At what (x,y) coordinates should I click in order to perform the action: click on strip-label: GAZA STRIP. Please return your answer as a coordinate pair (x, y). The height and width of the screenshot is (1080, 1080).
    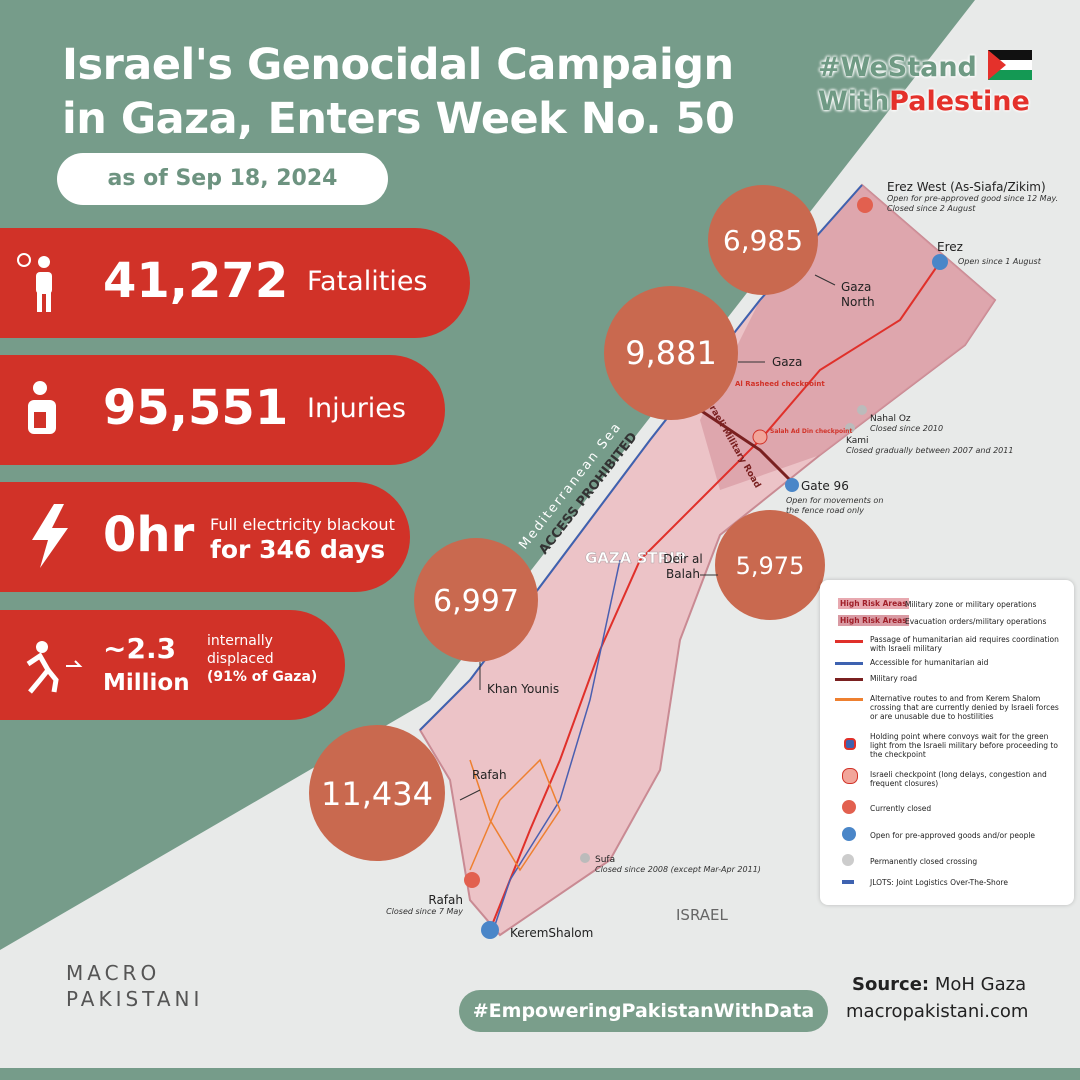
    Looking at the image, I should click on (635, 558).